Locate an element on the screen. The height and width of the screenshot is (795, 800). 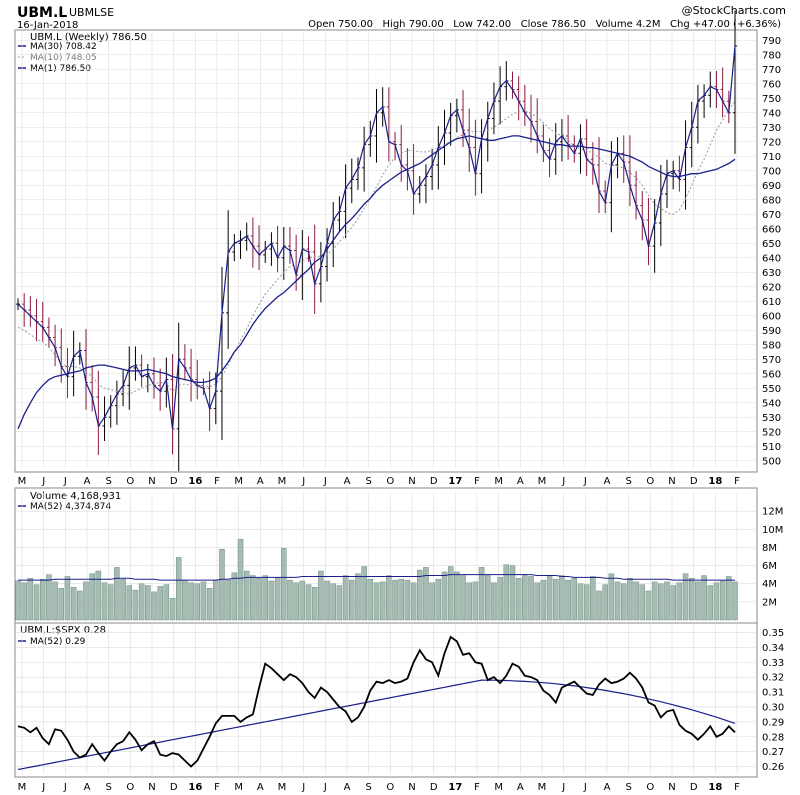
ratio-y-tick: 0.27 is located at coordinates (773, 752).